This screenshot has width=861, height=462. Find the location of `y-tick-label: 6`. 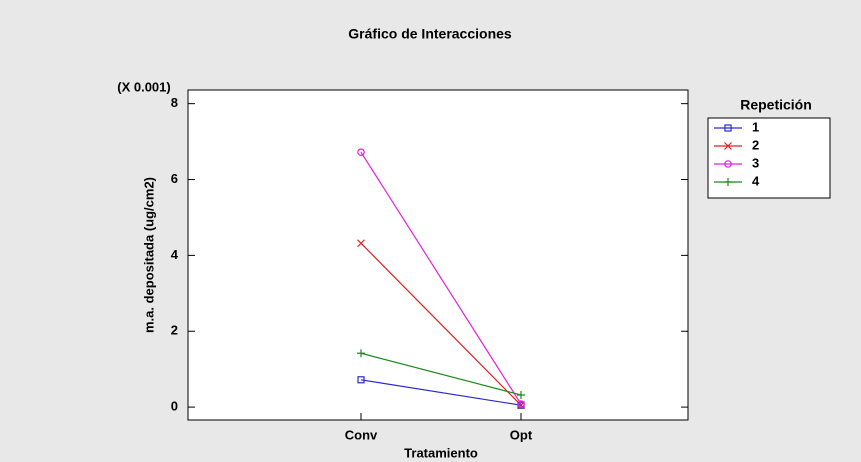

y-tick-label: 6 is located at coordinates (174, 178).